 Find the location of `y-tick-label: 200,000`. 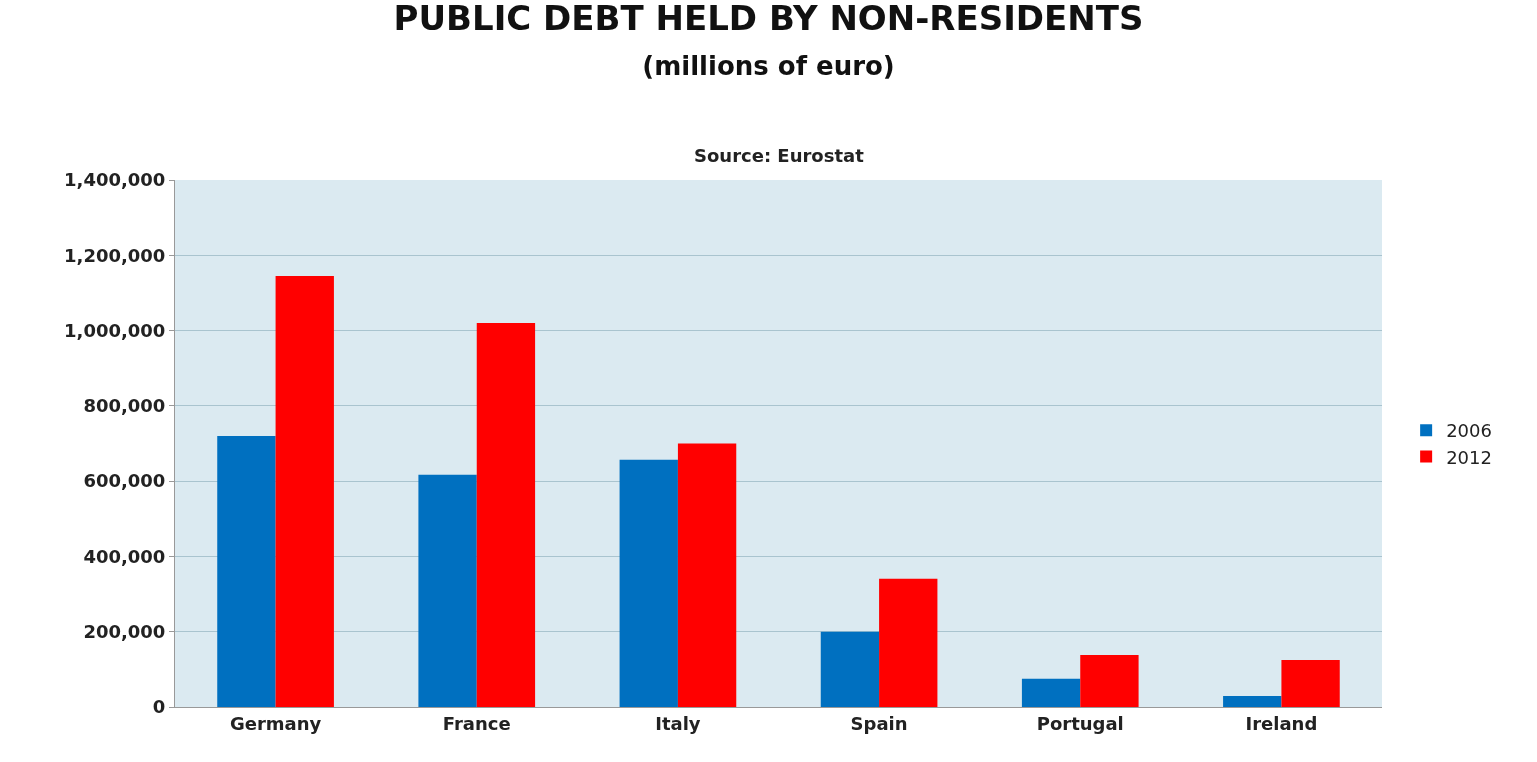

y-tick-label: 200,000 is located at coordinates (124, 632).